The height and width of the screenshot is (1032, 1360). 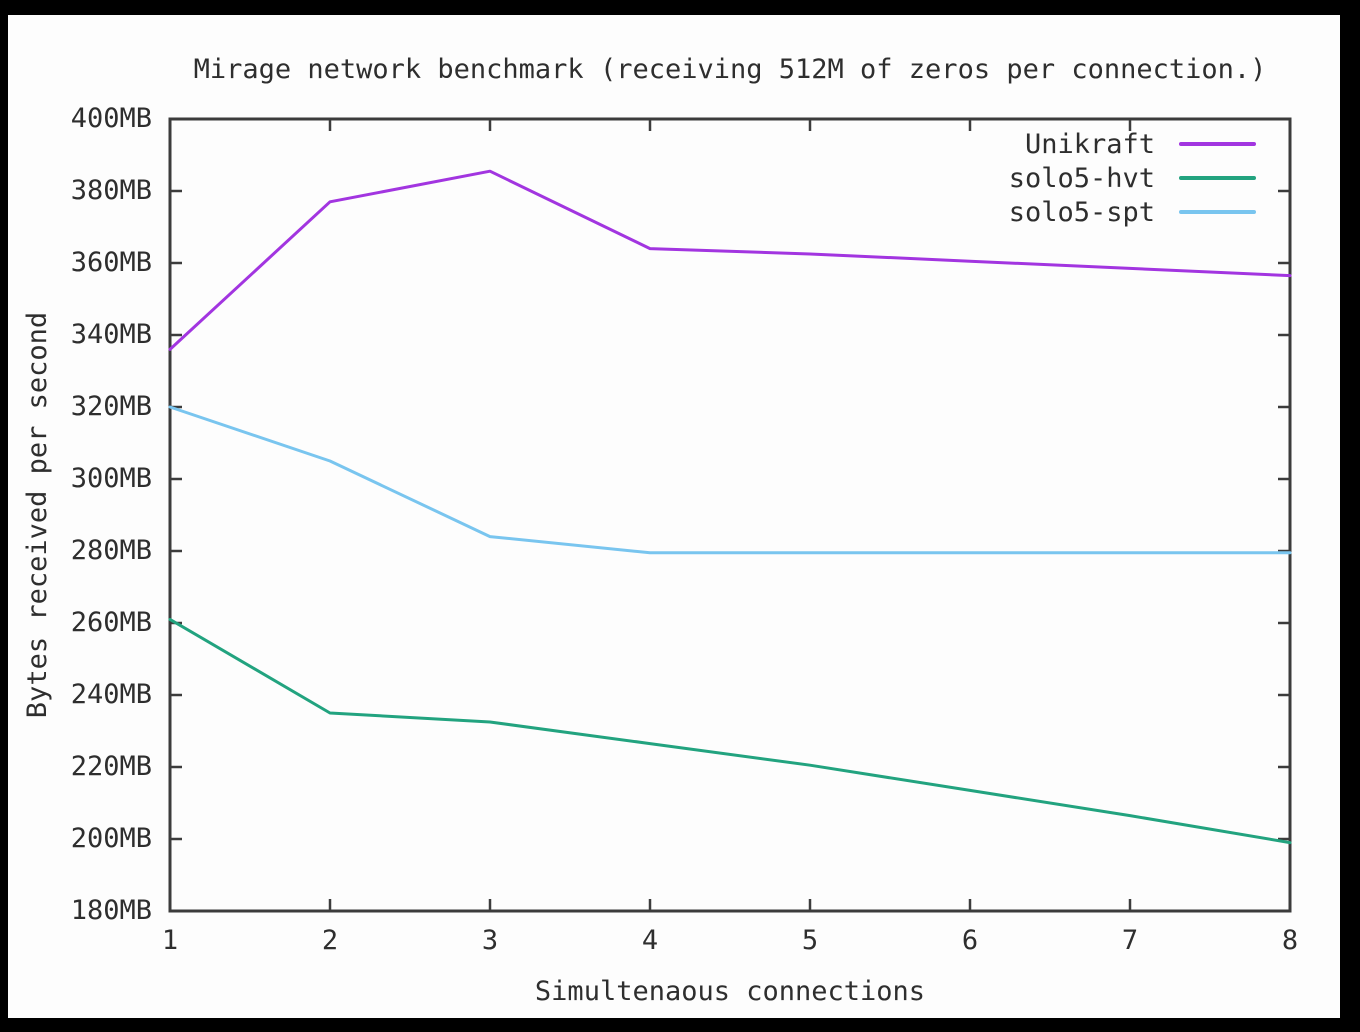 I want to click on legend: Unikraft solo5-hvt solo5-spt, so click(x=1132, y=178).